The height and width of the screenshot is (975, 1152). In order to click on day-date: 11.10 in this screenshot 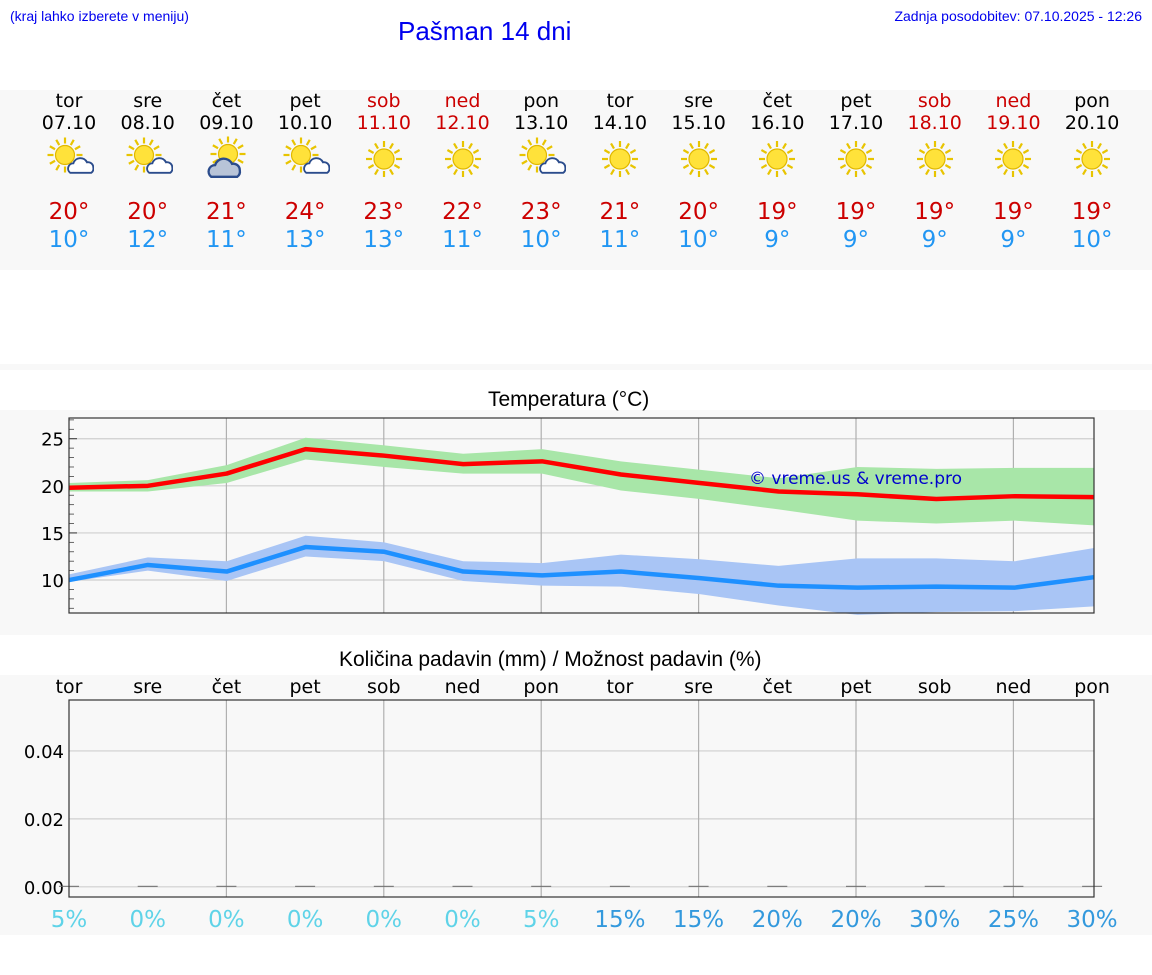, I will do `click(383, 123)`.